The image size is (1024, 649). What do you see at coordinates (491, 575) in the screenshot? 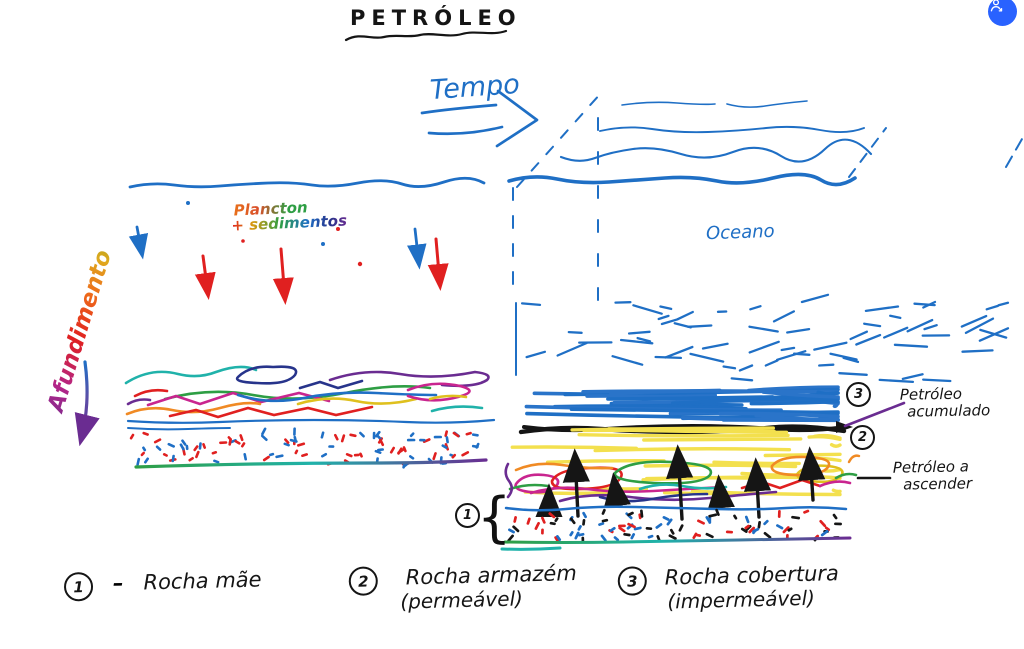
I see `legend-2-name: Rocha armazém` at bounding box center [491, 575].